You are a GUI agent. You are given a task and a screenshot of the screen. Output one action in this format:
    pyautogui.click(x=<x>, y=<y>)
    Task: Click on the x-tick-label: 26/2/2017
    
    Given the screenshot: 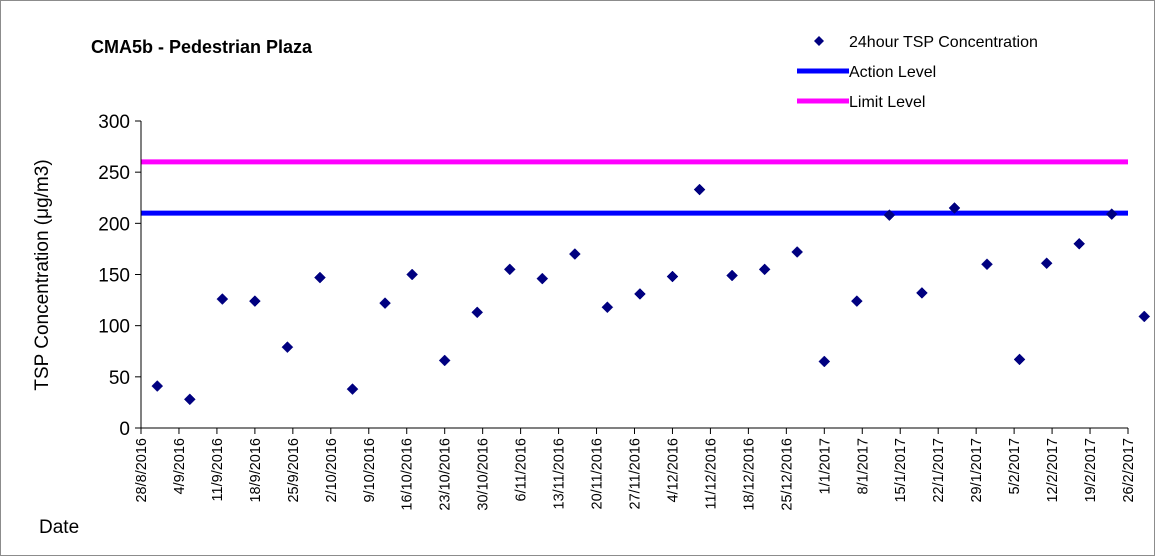 What is the action you would take?
    pyautogui.click(x=1129, y=470)
    